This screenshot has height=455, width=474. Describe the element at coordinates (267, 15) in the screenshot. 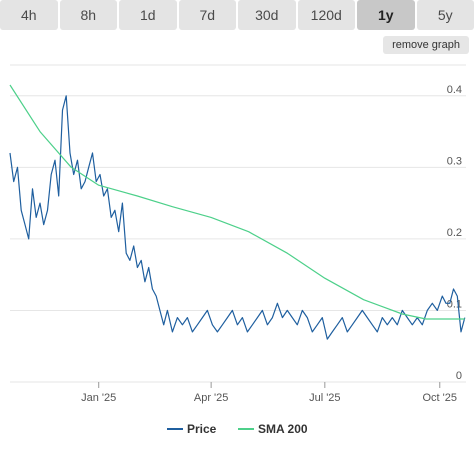

I see `tab-30d: 30d` at that location.